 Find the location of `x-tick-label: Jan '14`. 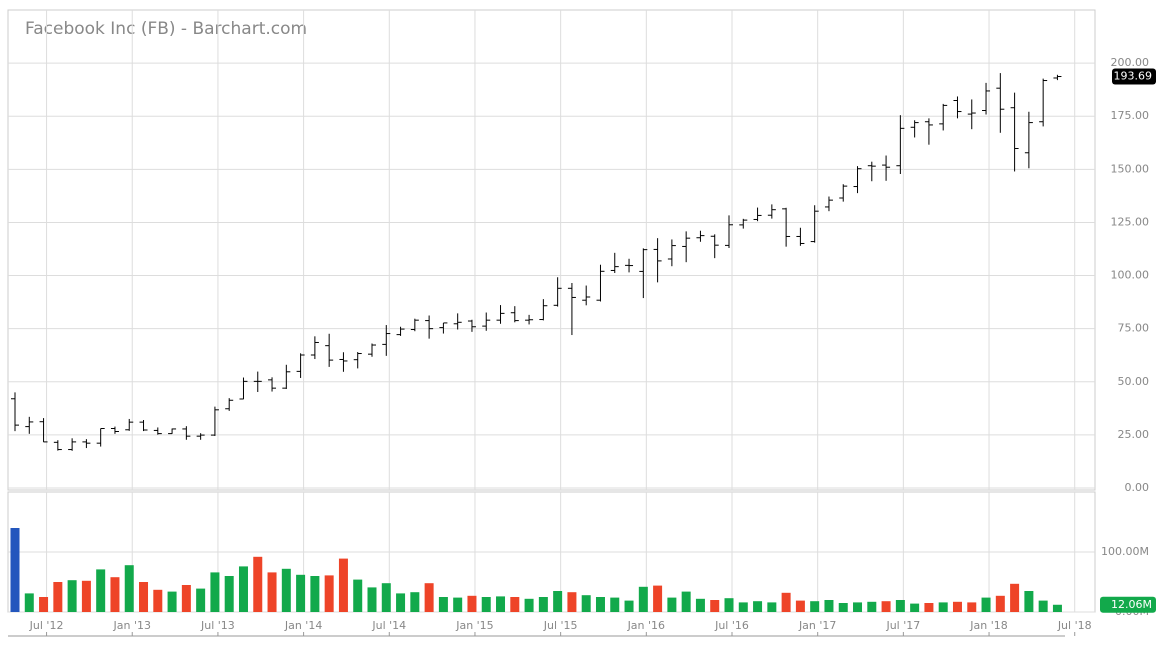

x-tick-label: Jan '14 is located at coordinates (303, 625).